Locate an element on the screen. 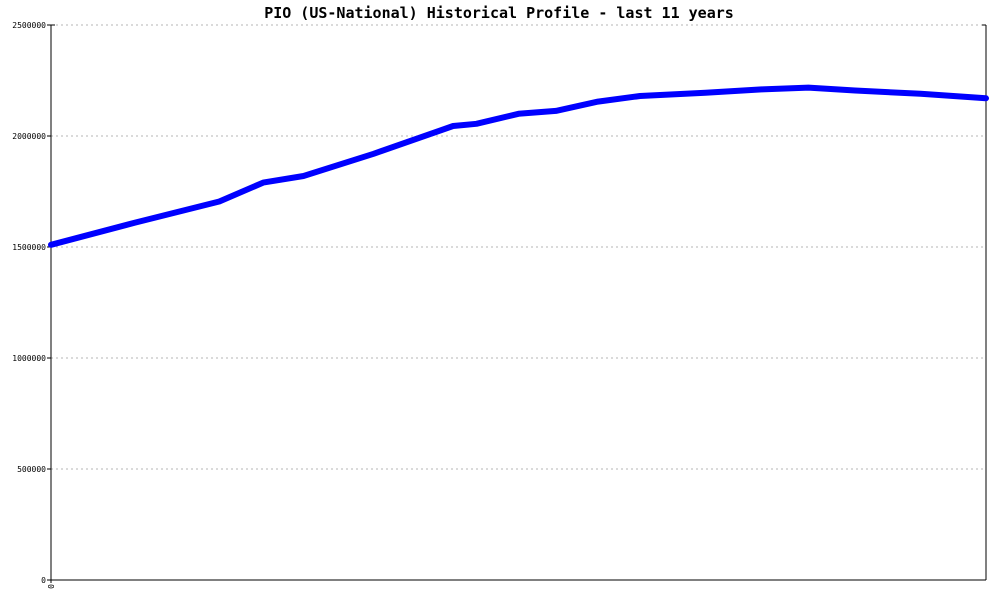 This screenshot has width=1000, height=600. y-tick-label: 2500000 is located at coordinates (29, 25).